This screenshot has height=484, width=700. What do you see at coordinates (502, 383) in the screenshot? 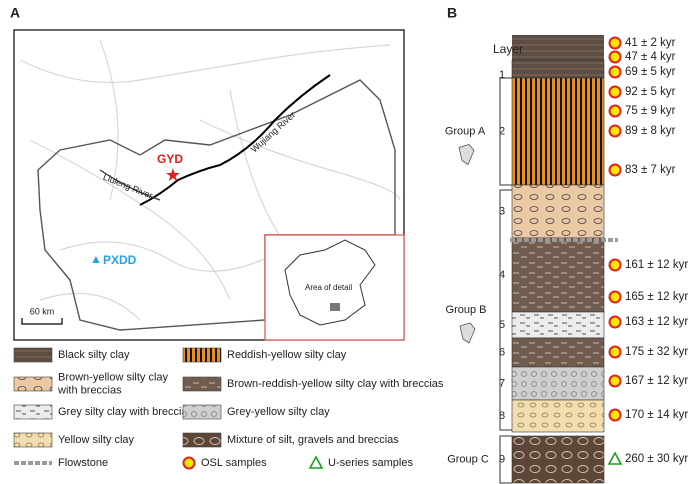
I see `layer-number: 7` at bounding box center [502, 383].